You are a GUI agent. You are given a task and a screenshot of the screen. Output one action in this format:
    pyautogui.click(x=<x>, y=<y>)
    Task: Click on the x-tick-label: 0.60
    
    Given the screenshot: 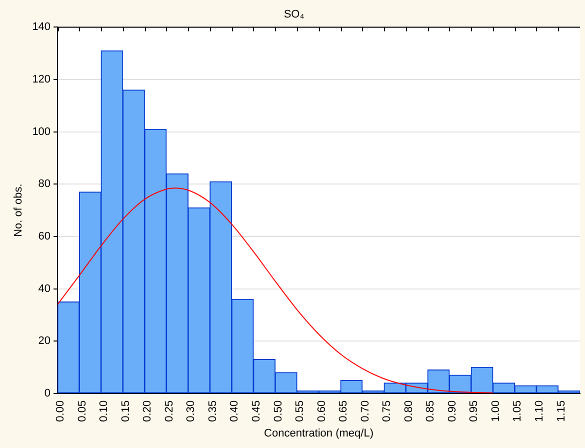 What is the action you would take?
    pyautogui.click(x=322, y=411)
    